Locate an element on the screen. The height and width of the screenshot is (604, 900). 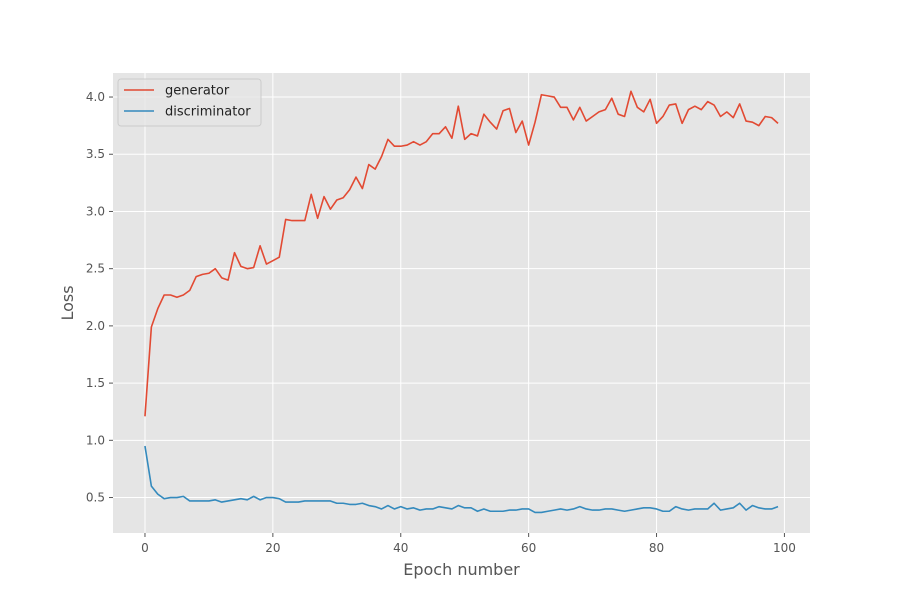
x-tick-label: 40 is located at coordinates (400, 548).